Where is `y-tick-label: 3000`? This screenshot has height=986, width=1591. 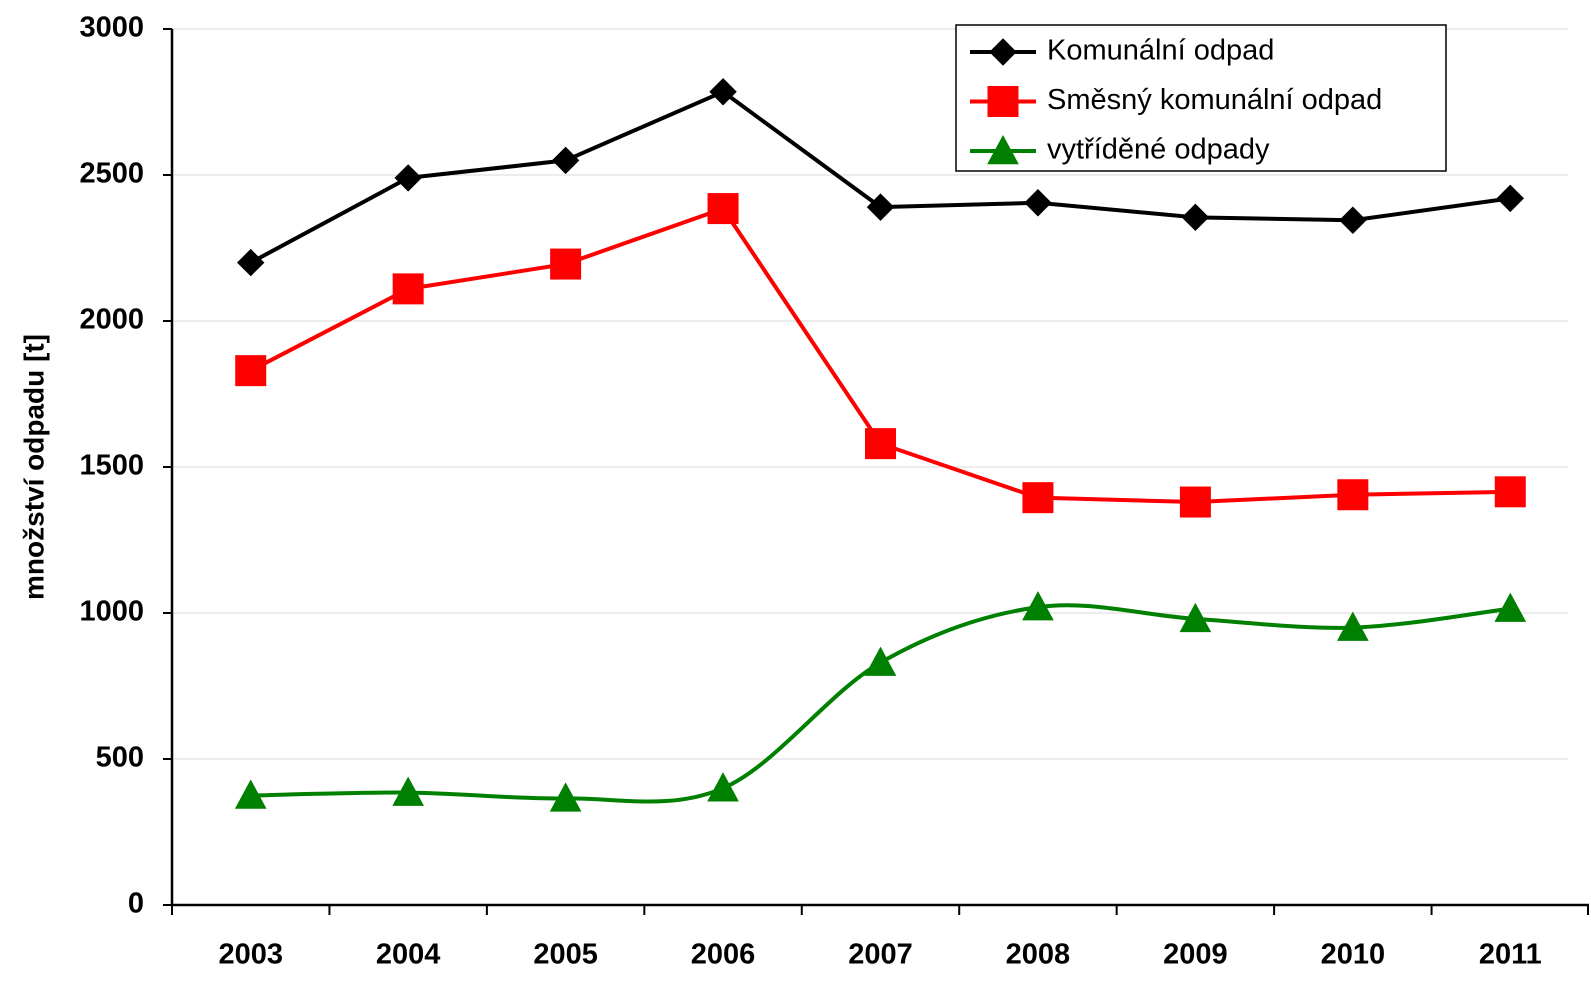 y-tick-label: 3000 is located at coordinates (111, 28).